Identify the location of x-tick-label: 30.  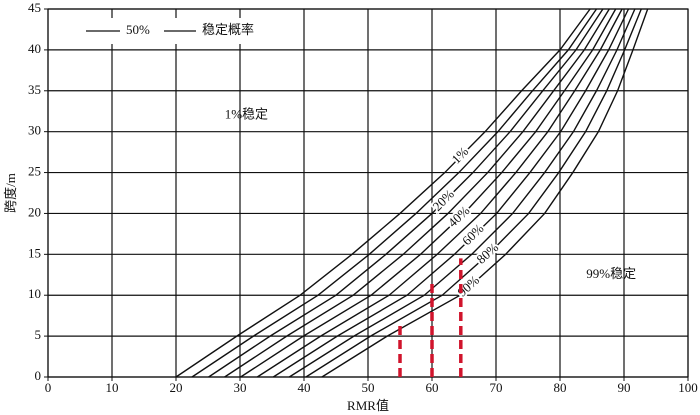
(240, 387).